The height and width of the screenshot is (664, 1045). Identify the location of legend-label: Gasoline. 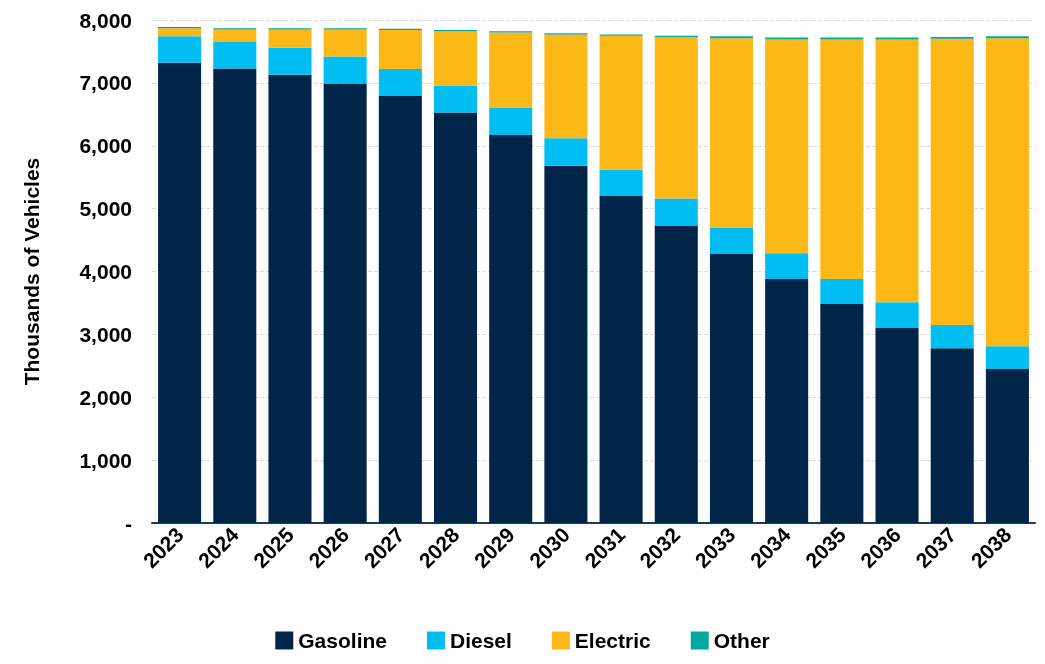
(342, 640).